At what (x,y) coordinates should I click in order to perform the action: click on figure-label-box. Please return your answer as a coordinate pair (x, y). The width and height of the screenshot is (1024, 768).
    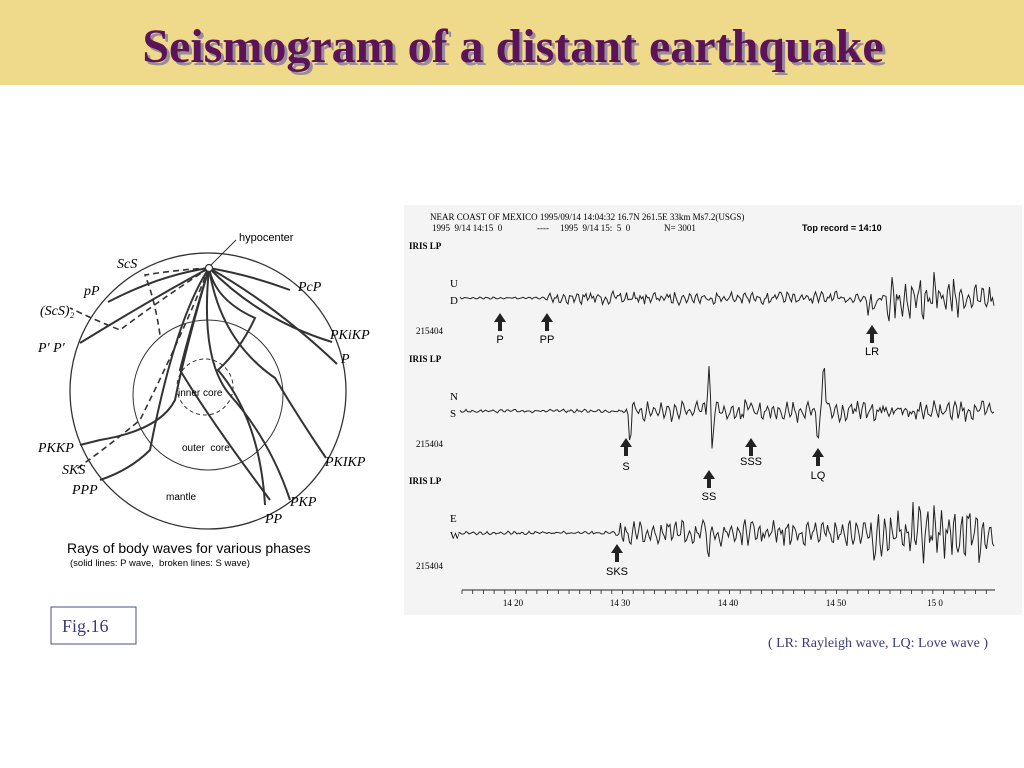
    Looking at the image, I should click on (93, 625).